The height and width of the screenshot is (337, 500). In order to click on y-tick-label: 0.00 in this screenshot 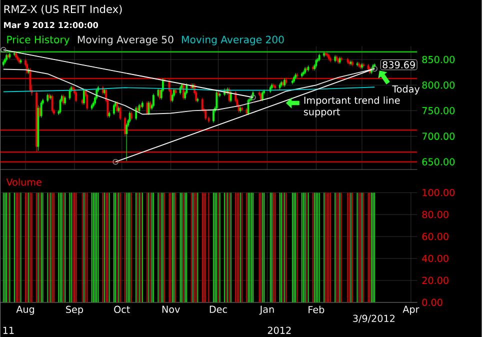, I will do `click(432, 302)`.